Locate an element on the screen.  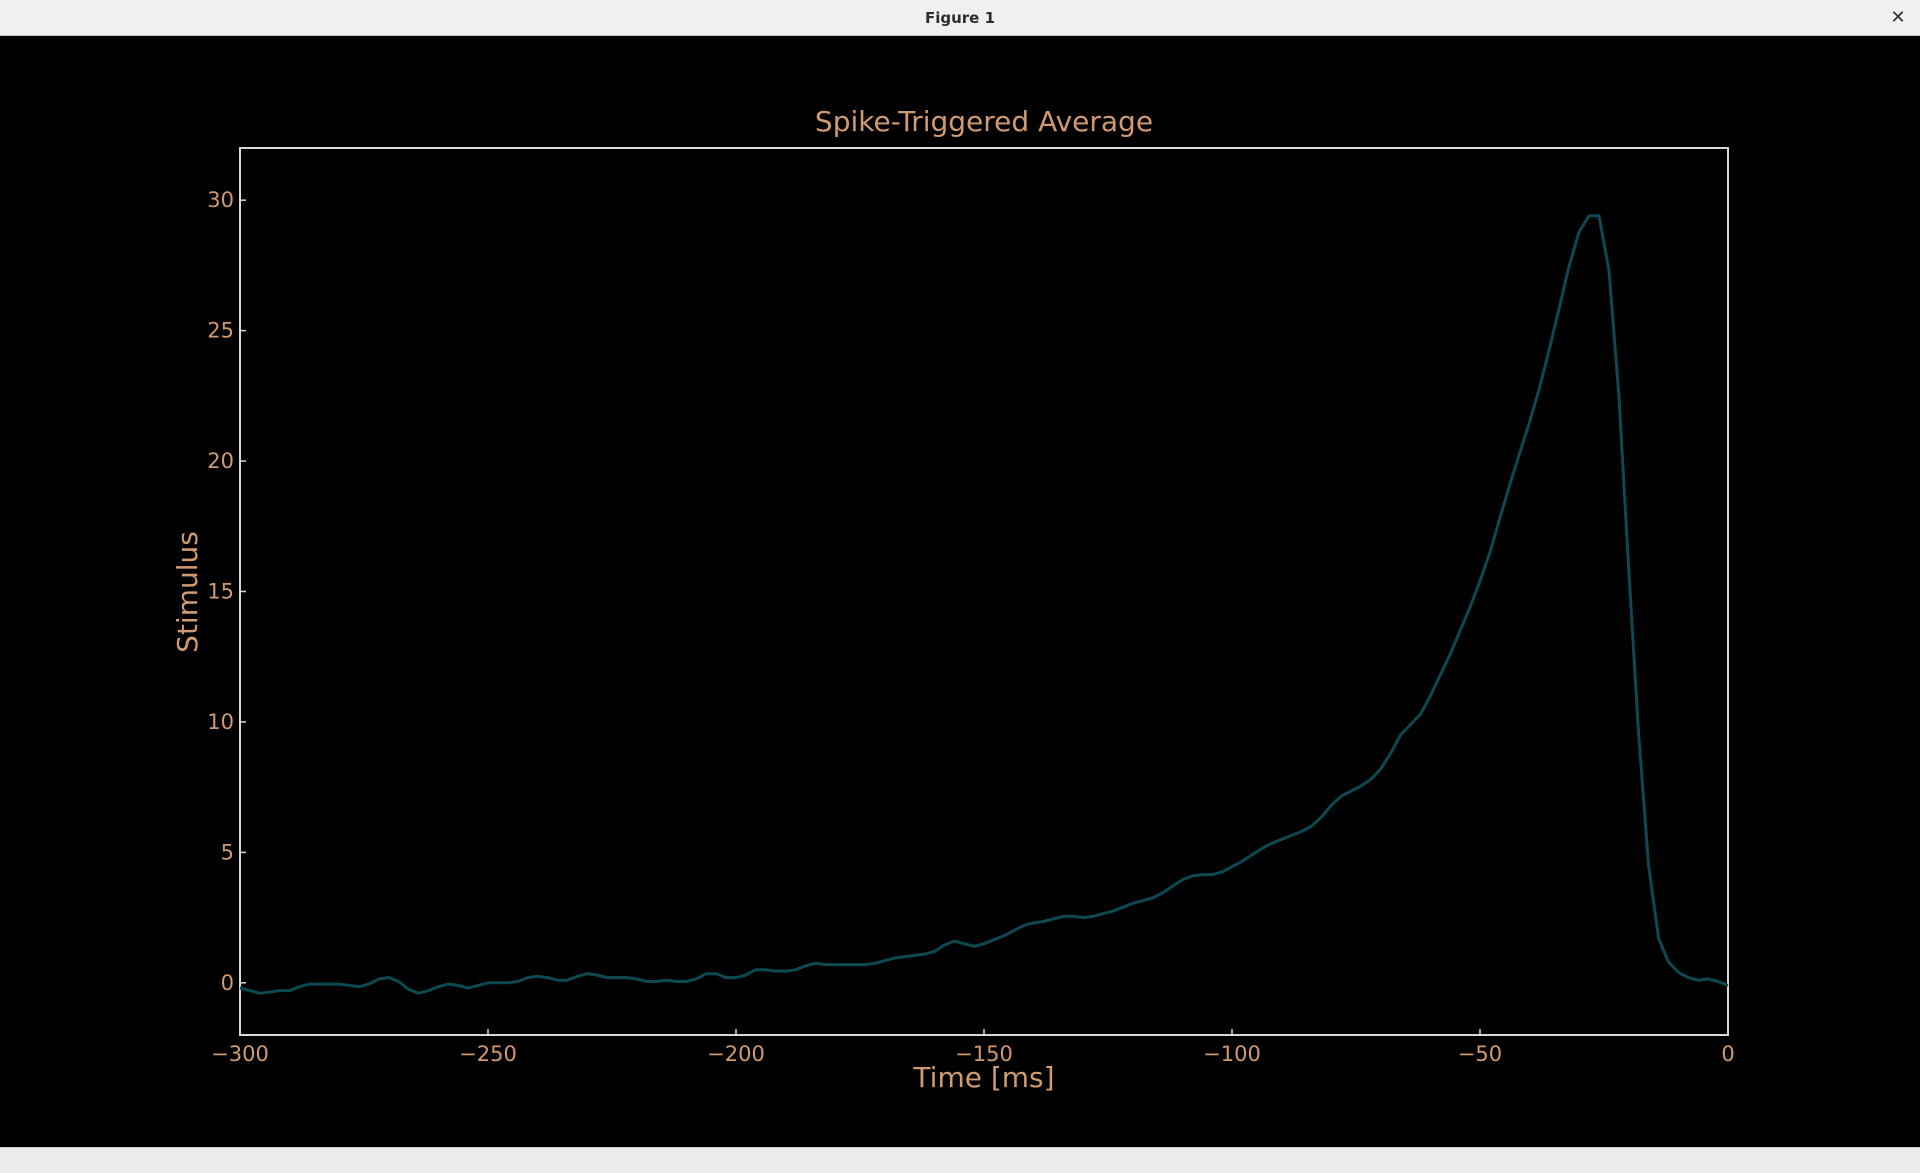
window-title: Figure 1 is located at coordinates (960, 18).